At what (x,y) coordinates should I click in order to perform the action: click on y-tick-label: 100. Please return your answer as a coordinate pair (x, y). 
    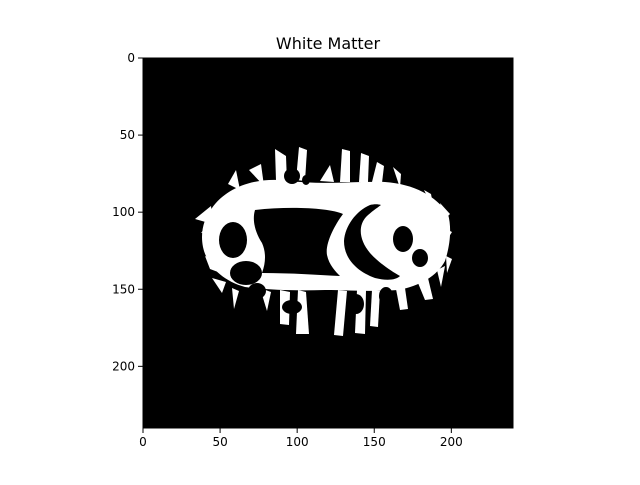
    Looking at the image, I should click on (123, 212).